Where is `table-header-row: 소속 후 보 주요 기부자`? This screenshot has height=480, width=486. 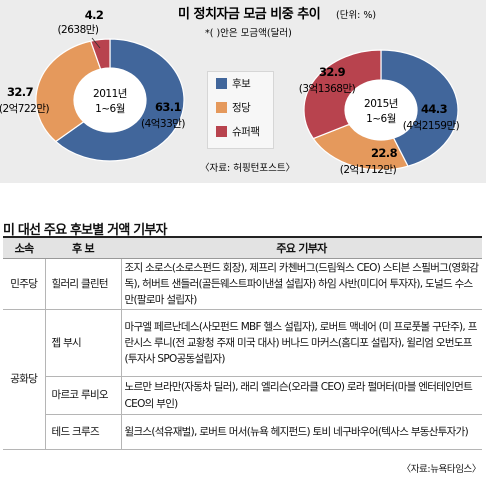 table-header-row: 소속 후 보 주요 기부자 is located at coordinates (242, 247).